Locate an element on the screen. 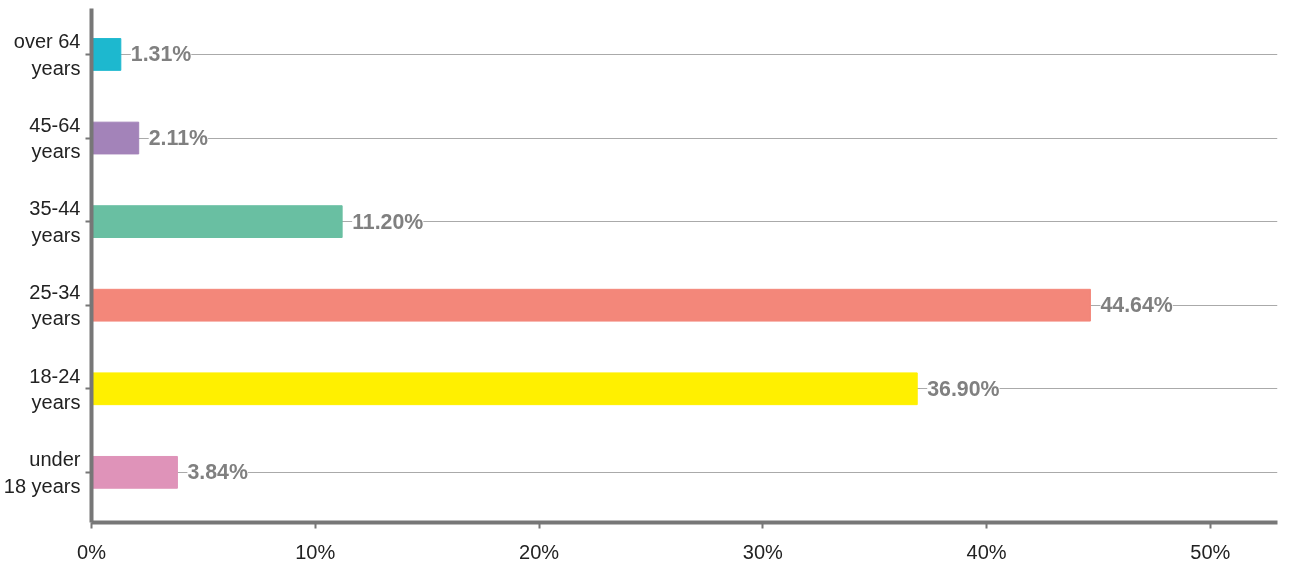  data-label: 36.90% is located at coordinates (963, 388).